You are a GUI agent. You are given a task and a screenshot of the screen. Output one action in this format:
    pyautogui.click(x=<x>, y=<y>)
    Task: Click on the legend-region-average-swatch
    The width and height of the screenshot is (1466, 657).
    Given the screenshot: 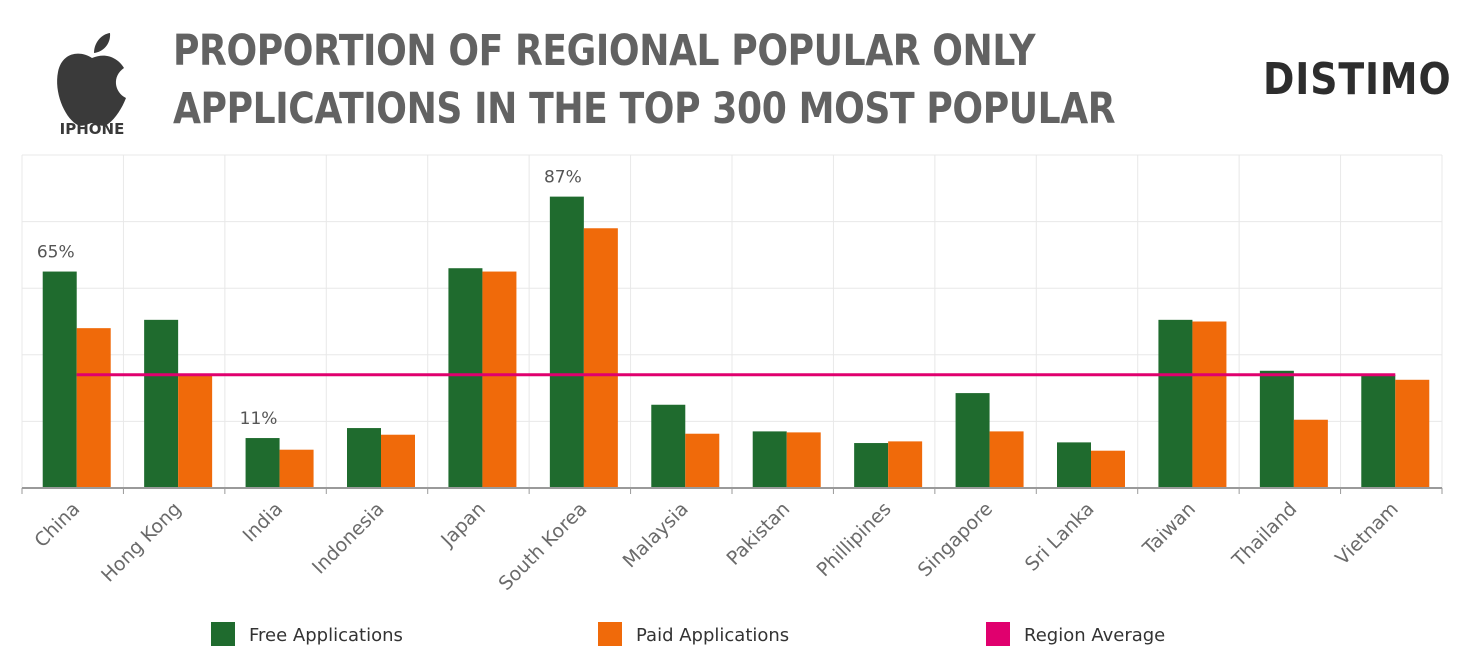 What is the action you would take?
    pyautogui.click(x=998, y=634)
    